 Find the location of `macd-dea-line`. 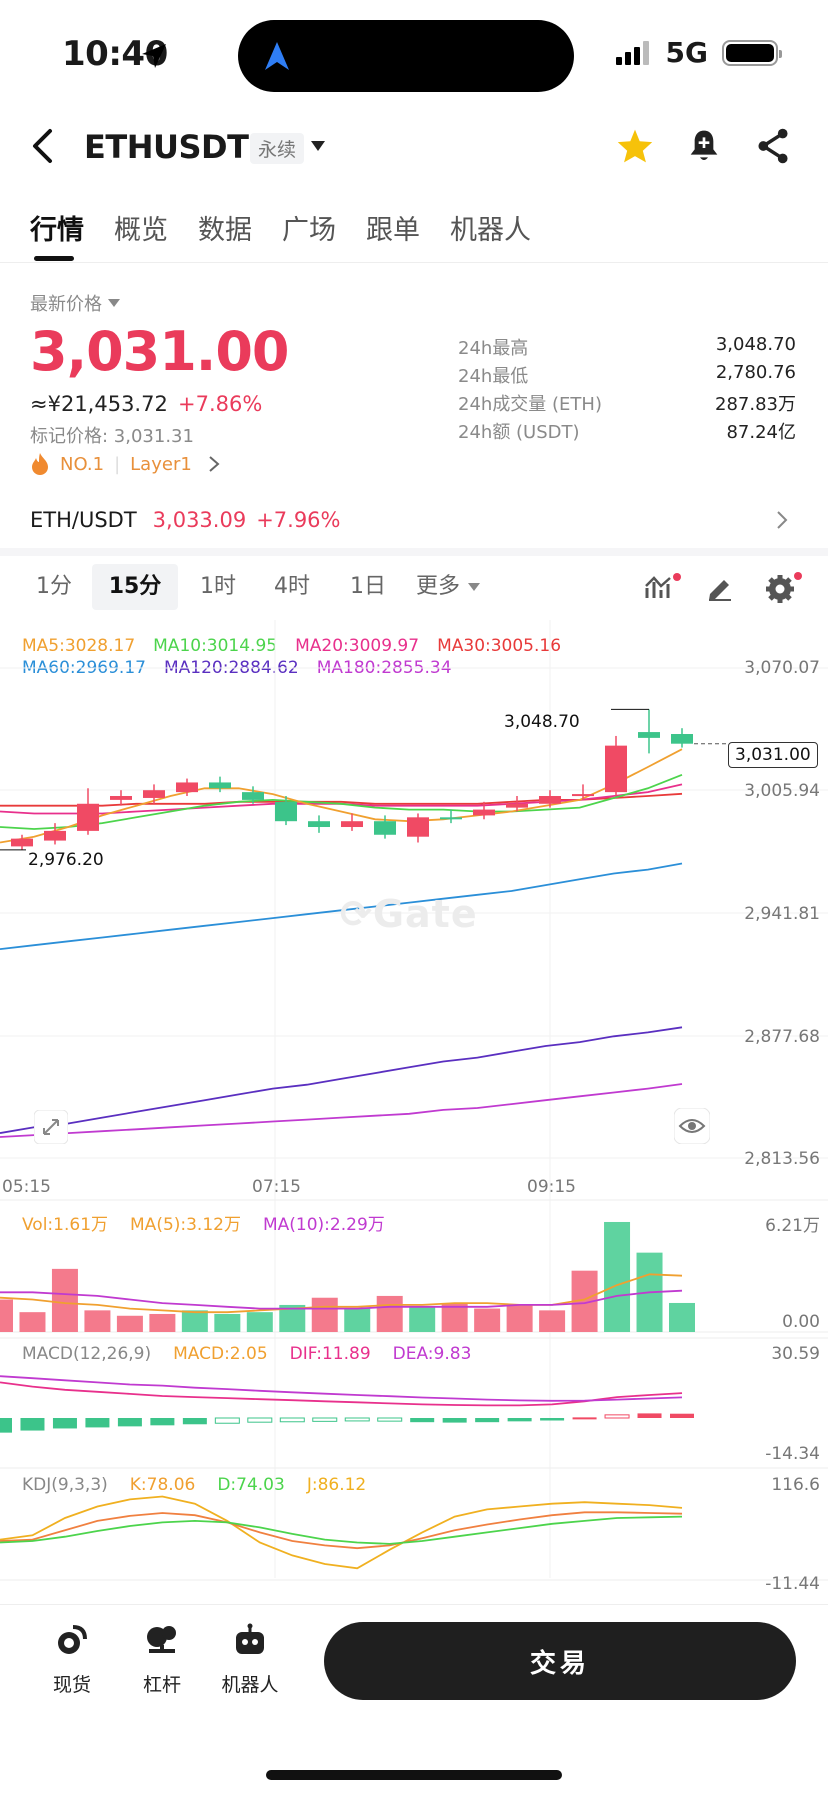

macd-dea-line is located at coordinates (341, 1388).